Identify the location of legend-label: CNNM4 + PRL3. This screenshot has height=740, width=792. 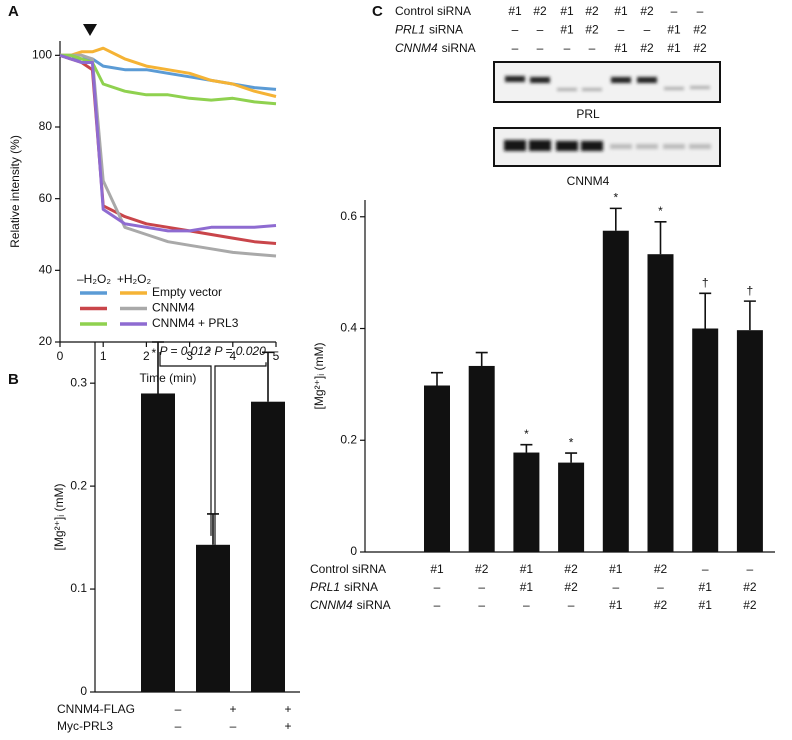
(195, 323).